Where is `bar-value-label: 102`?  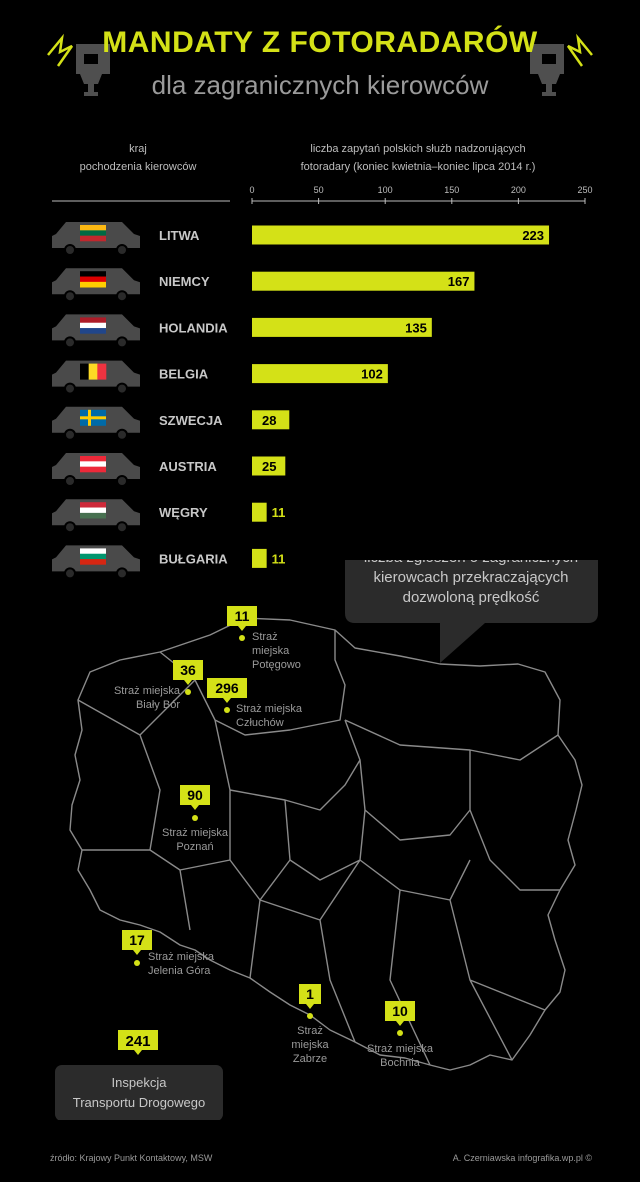
bar-value-label: 102 is located at coordinates (372, 374).